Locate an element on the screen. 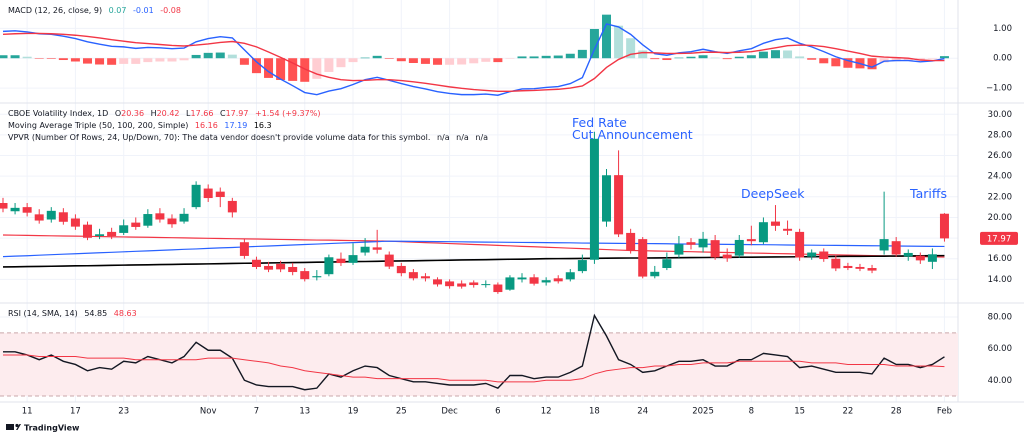  legend-value: 17.19 is located at coordinates (236, 125).